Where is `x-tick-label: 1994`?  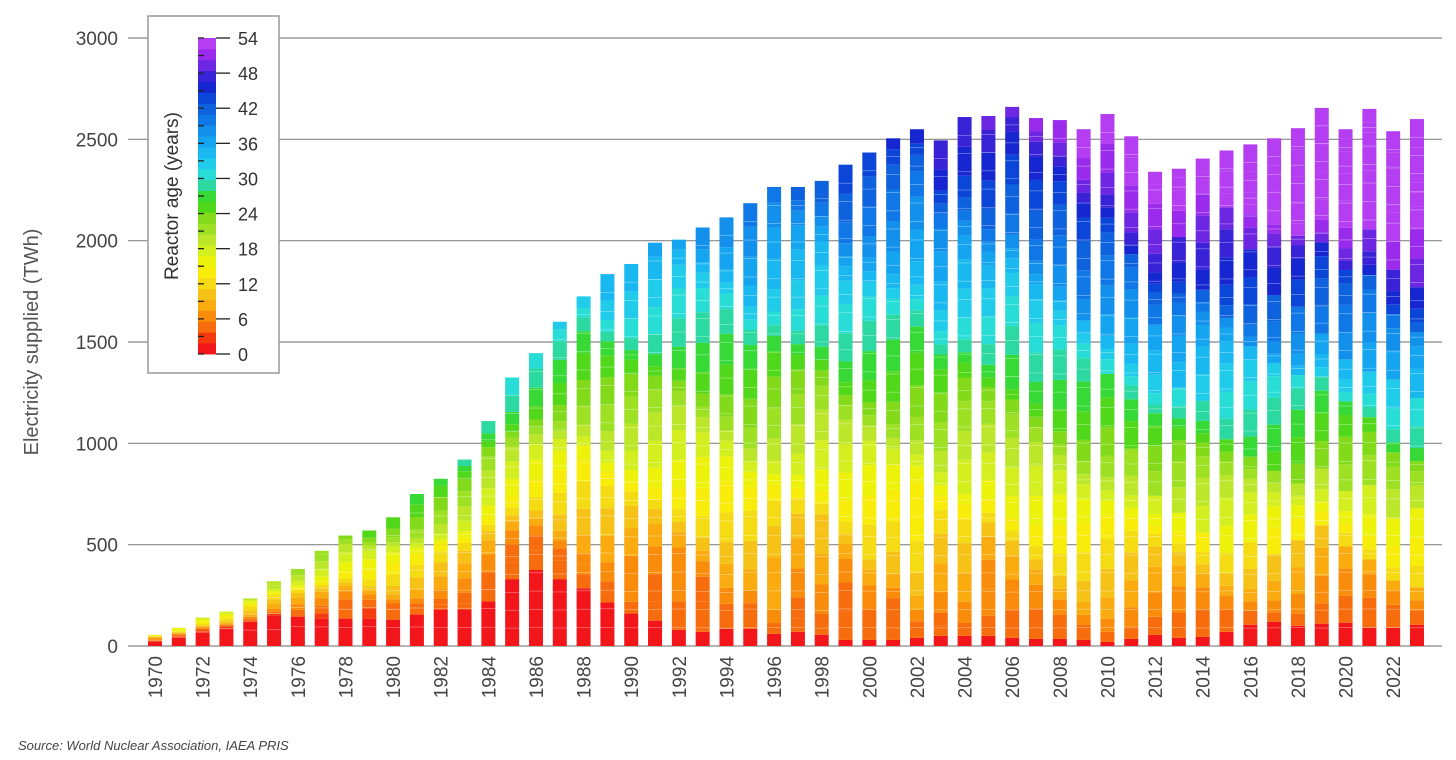 x-tick-label: 1994 is located at coordinates (727, 677).